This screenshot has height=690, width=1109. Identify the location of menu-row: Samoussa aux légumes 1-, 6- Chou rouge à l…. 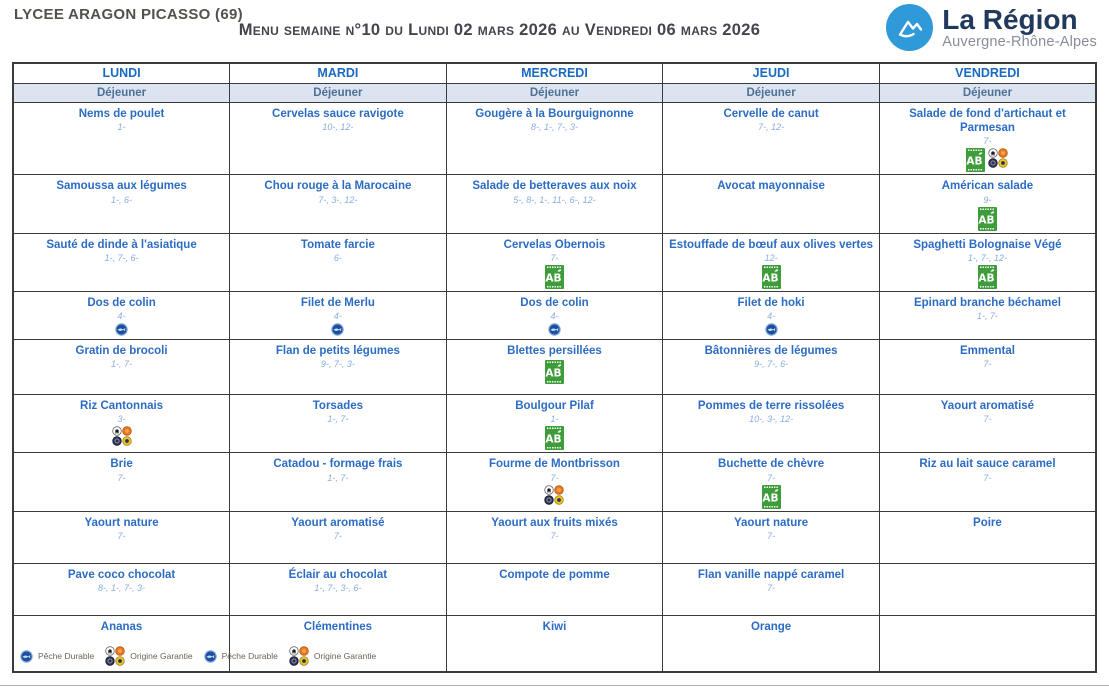
(554, 204).